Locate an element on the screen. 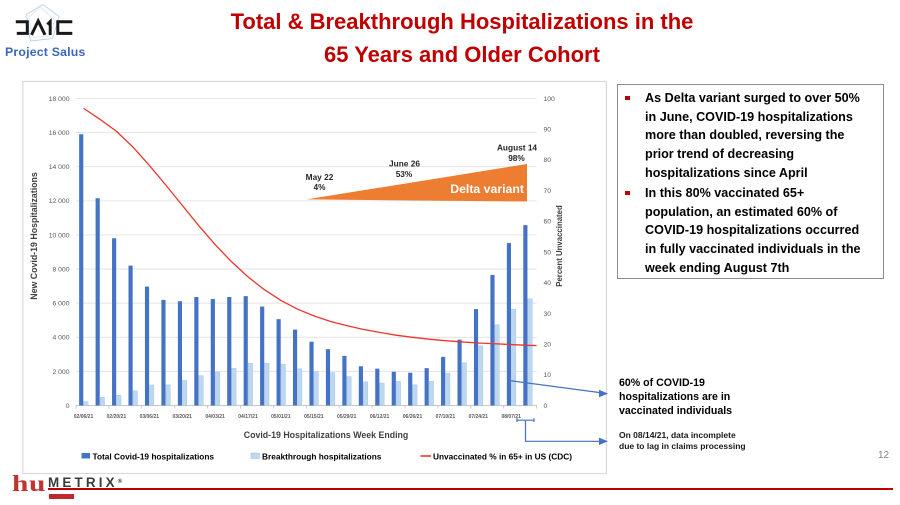  svg-text: 18 000 is located at coordinates (59, 99).